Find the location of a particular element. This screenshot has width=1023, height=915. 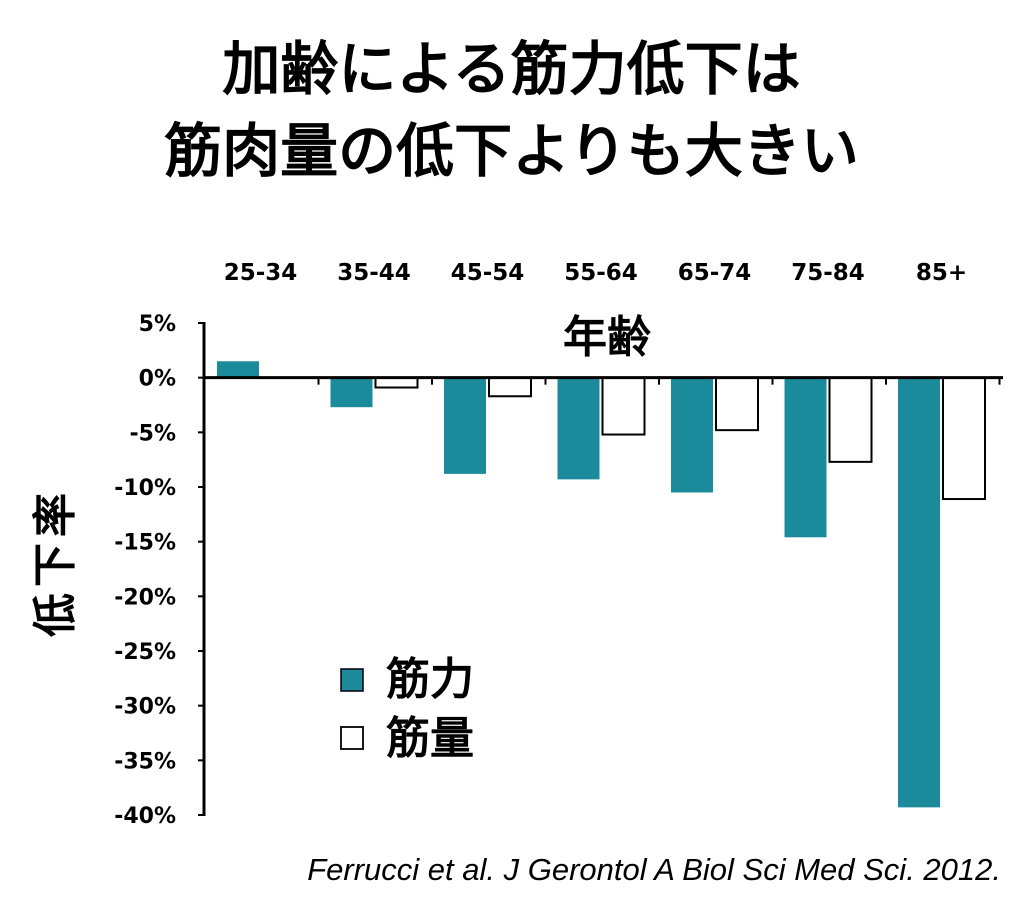

x-axis-title: 年齢 is located at coordinates (607, 337).